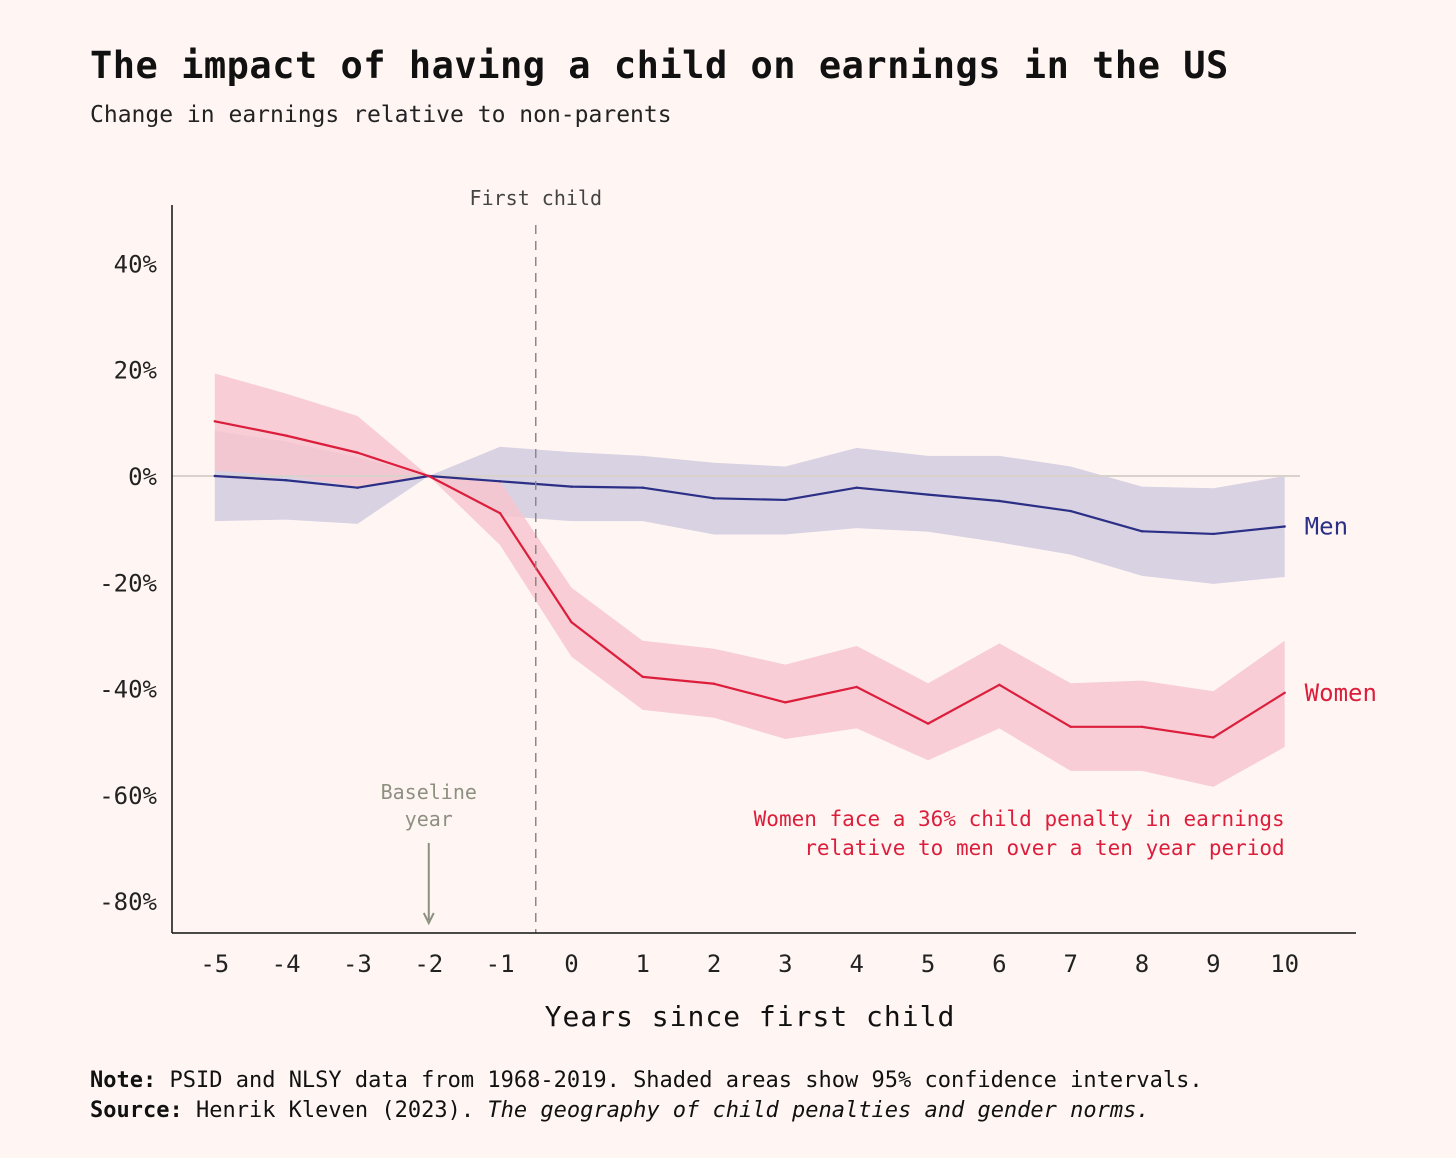  What do you see at coordinates (214, 421) in the screenshot?
I see `point-women--5` at bounding box center [214, 421].